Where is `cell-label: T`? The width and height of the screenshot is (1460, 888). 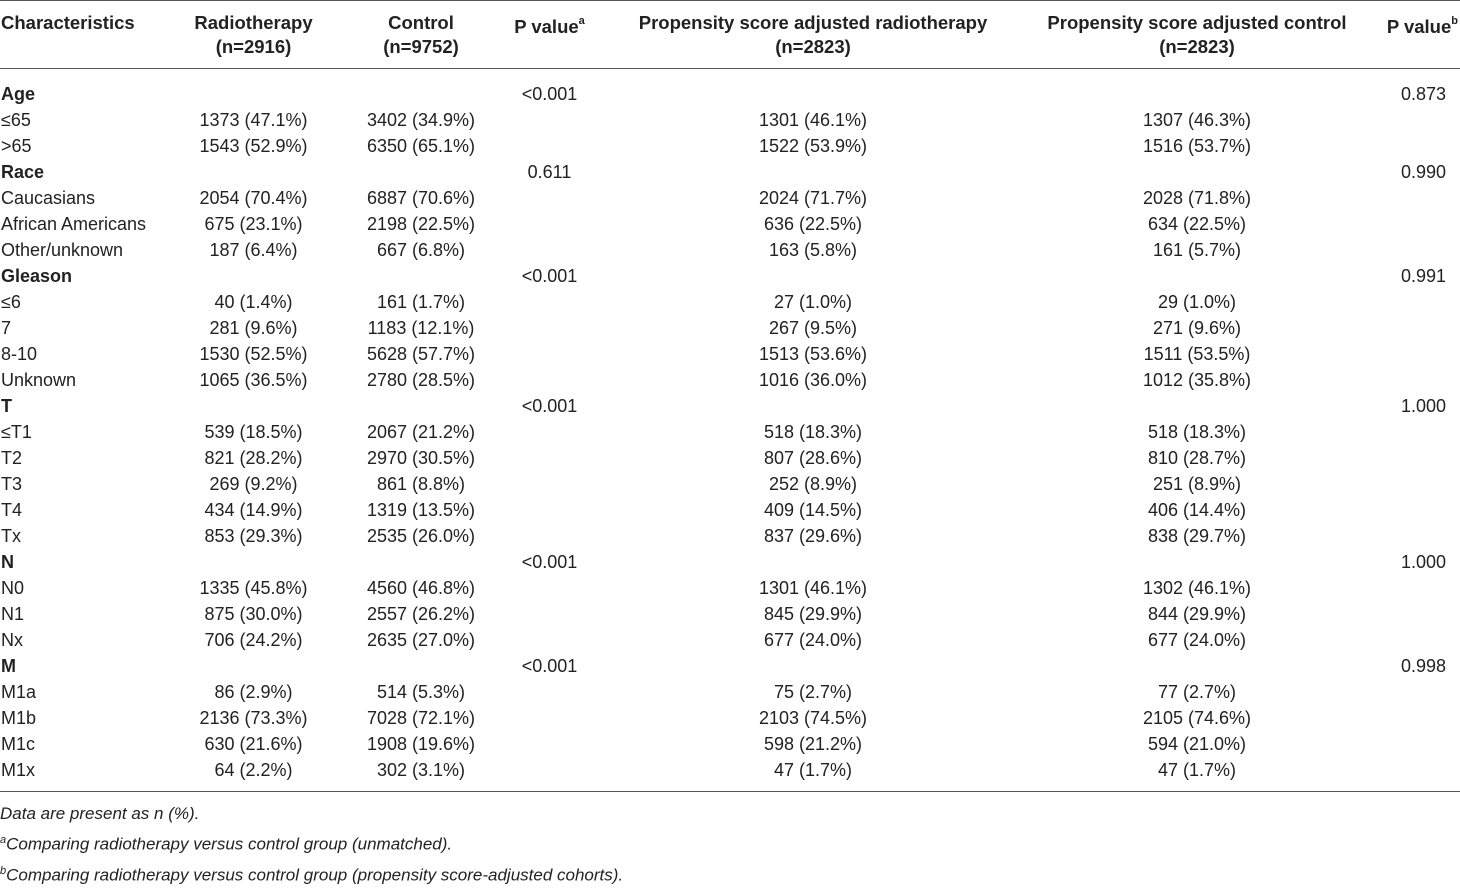
cell-label: T is located at coordinates (6, 406).